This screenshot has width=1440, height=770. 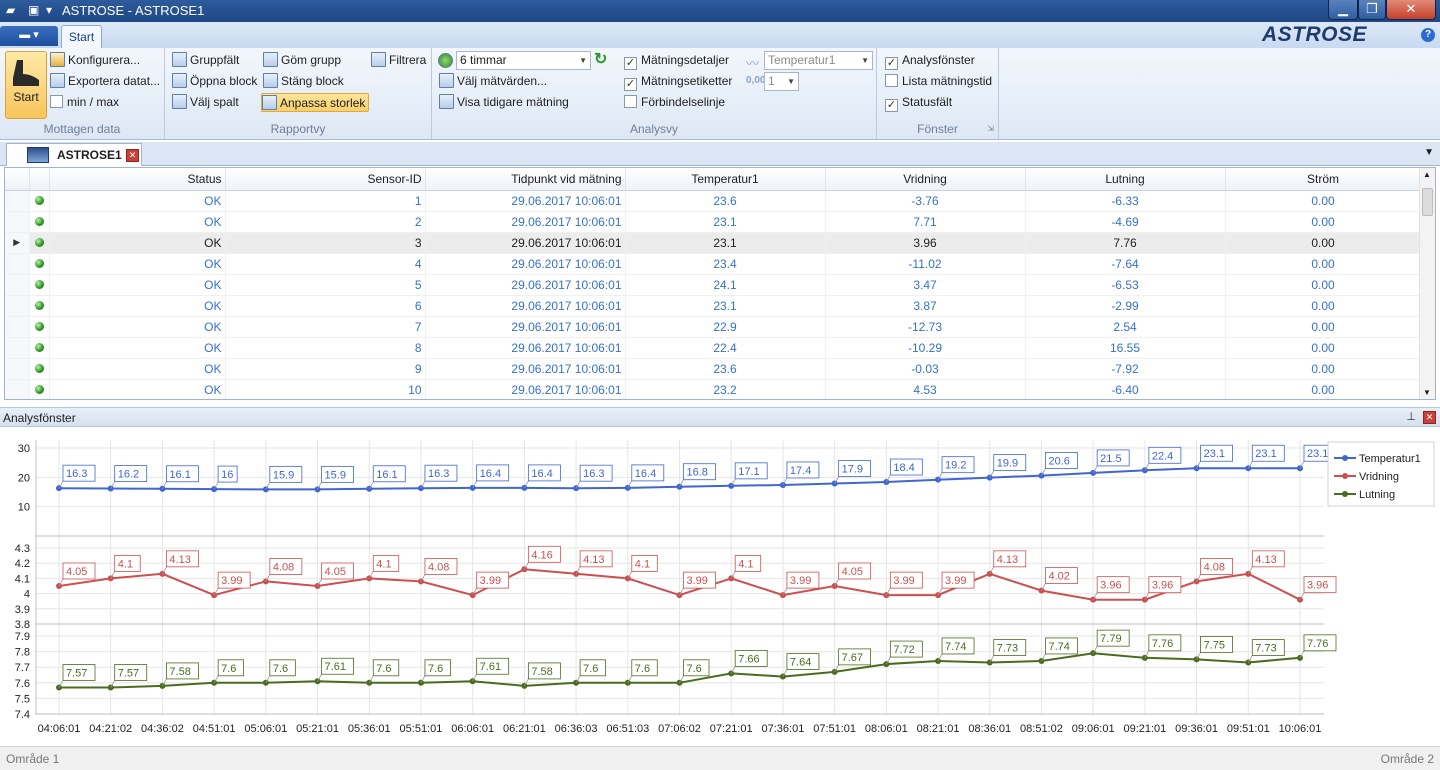 What do you see at coordinates (1429, 152) in the screenshot?
I see `tab-list-dropdown-icon: ▼` at bounding box center [1429, 152].